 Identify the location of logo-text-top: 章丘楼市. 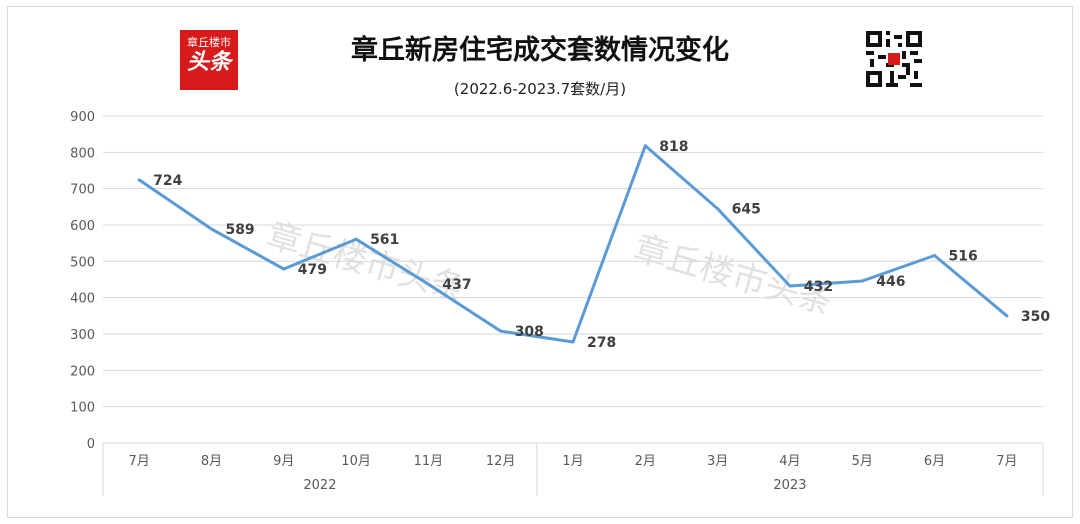
(209, 42).